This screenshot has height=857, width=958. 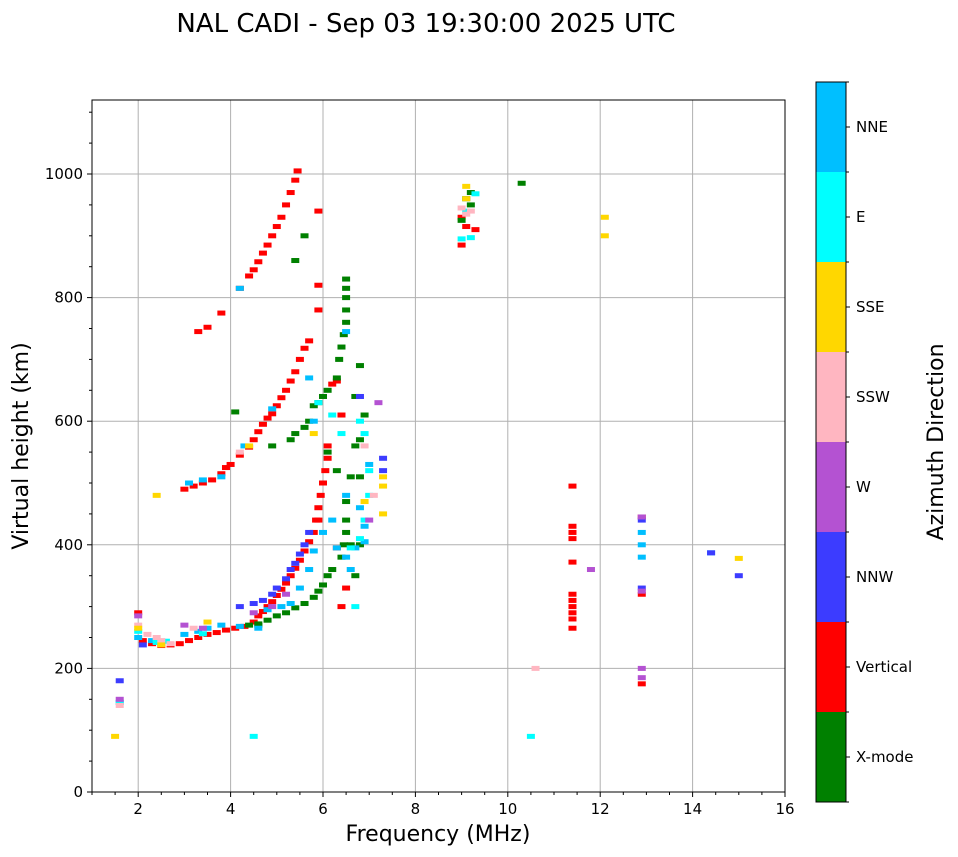 I want to click on x-tick-label: 14, so click(x=692, y=809).